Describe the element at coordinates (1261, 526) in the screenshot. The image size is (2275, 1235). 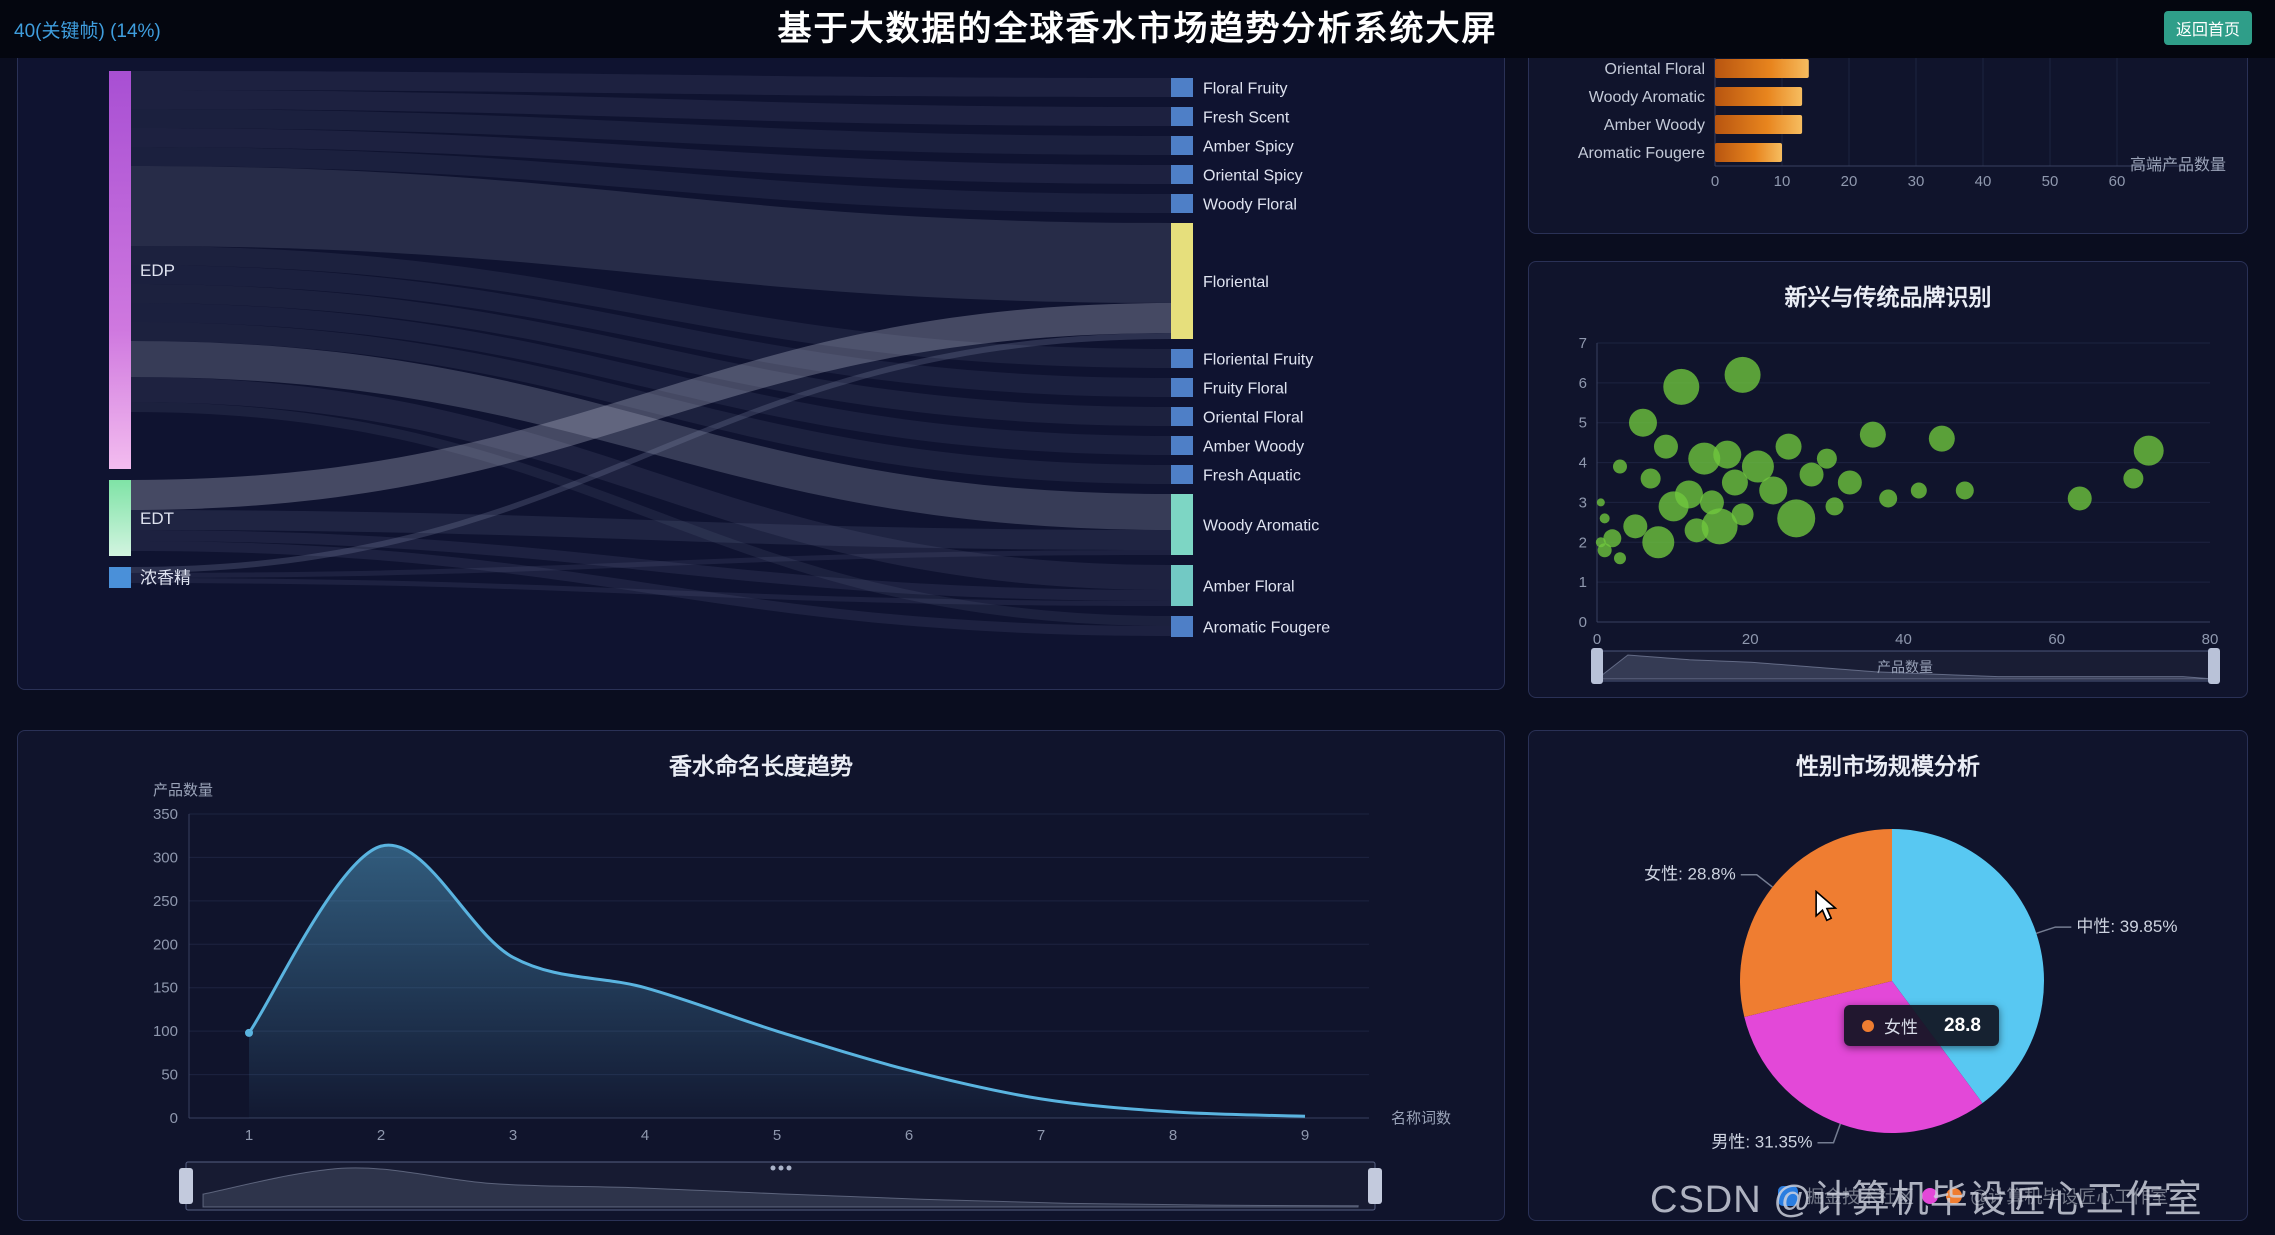
I see `sankey-node-label: Woody Aromatic` at that location.